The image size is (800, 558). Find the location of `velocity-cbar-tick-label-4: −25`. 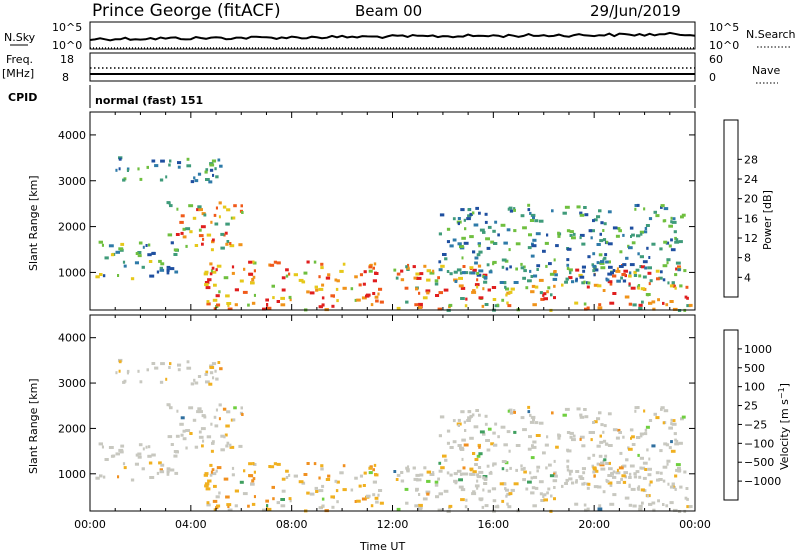

velocity-cbar-tick-label-4: −25 is located at coordinates (755, 424).